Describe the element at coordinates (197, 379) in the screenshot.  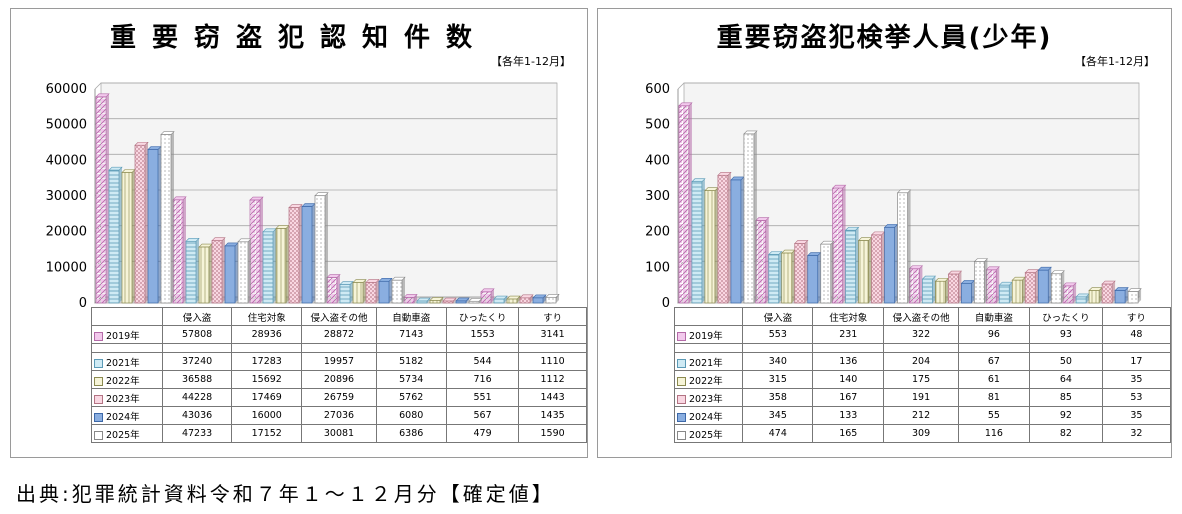
I see `table-cell: 36588` at that location.